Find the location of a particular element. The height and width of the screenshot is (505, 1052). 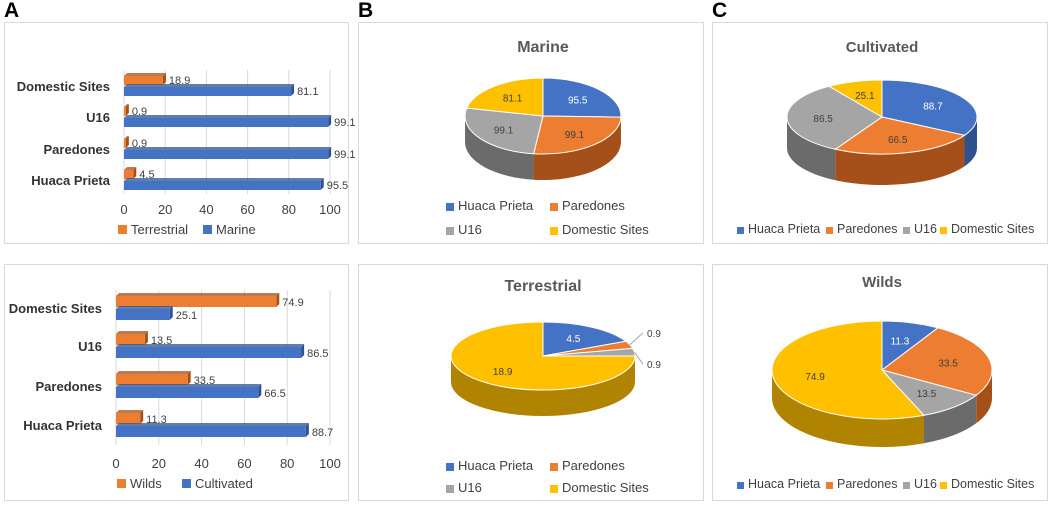

x-tick-label: 100 is located at coordinates (330, 463).